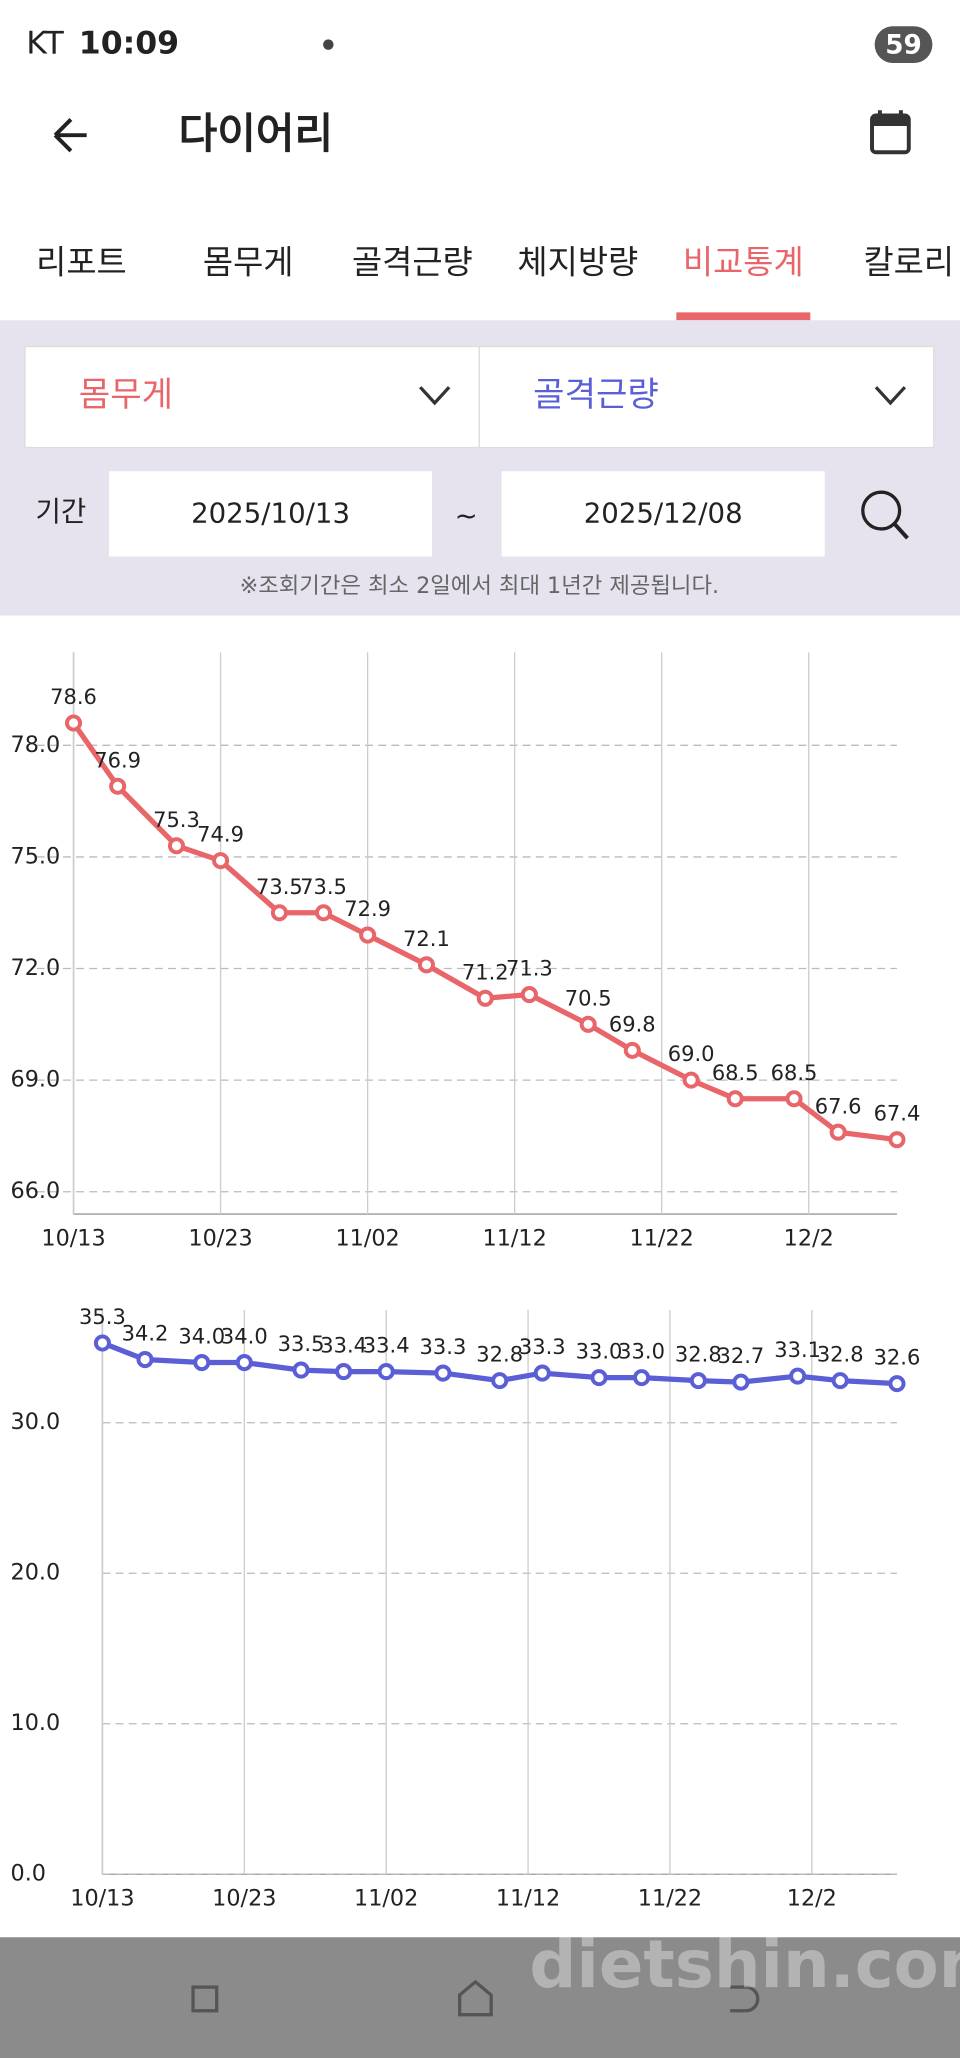 This screenshot has height=2058, width=960. Describe the element at coordinates (495, 282) in the screenshot. I see `tab-bar: 리포트 몸무게 골격근량 체지방량 비교통계 칼로리` at that location.